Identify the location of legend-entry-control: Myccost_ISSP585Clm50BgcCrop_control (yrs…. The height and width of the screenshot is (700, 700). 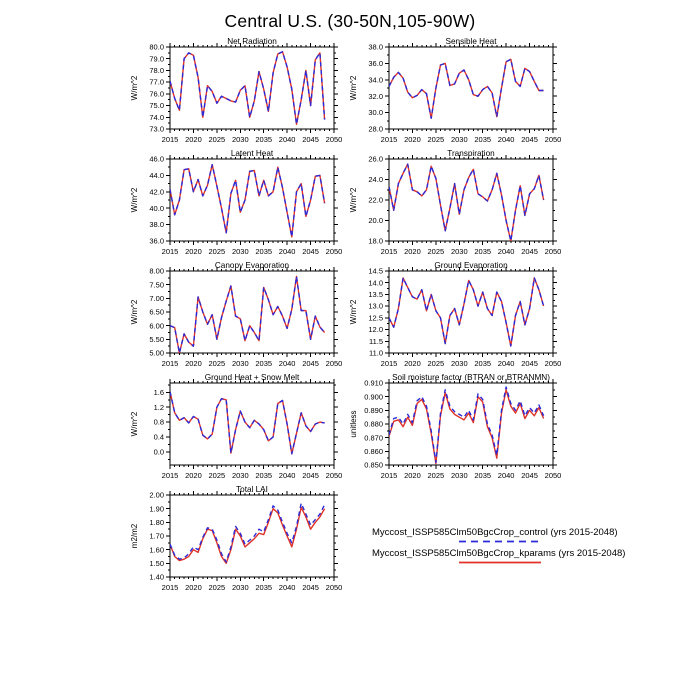
(522, 535).